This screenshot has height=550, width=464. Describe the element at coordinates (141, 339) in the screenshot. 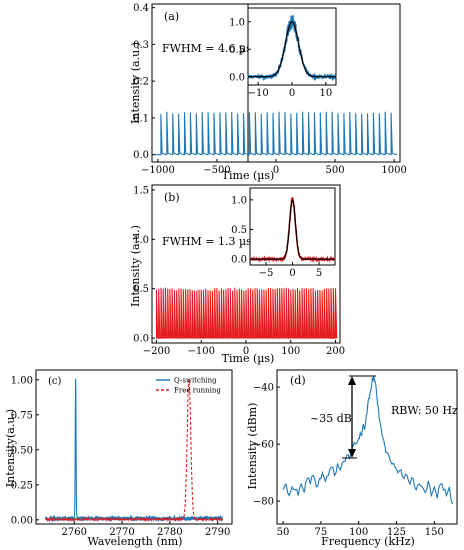

I see `panel-b-ytick-label: 0.0` at that location.